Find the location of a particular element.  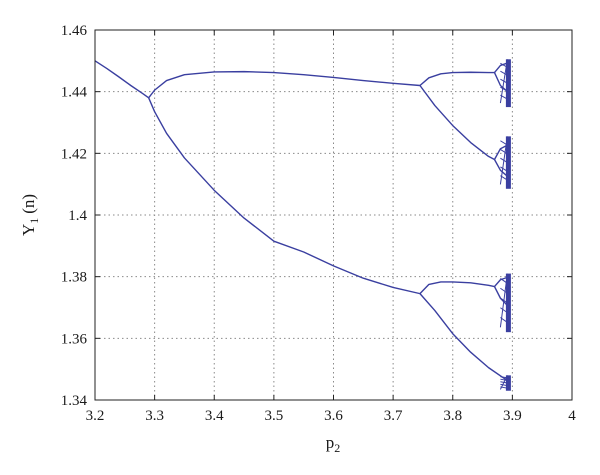

y-tick-label: 1.42 is located at coordinates (74, 154).